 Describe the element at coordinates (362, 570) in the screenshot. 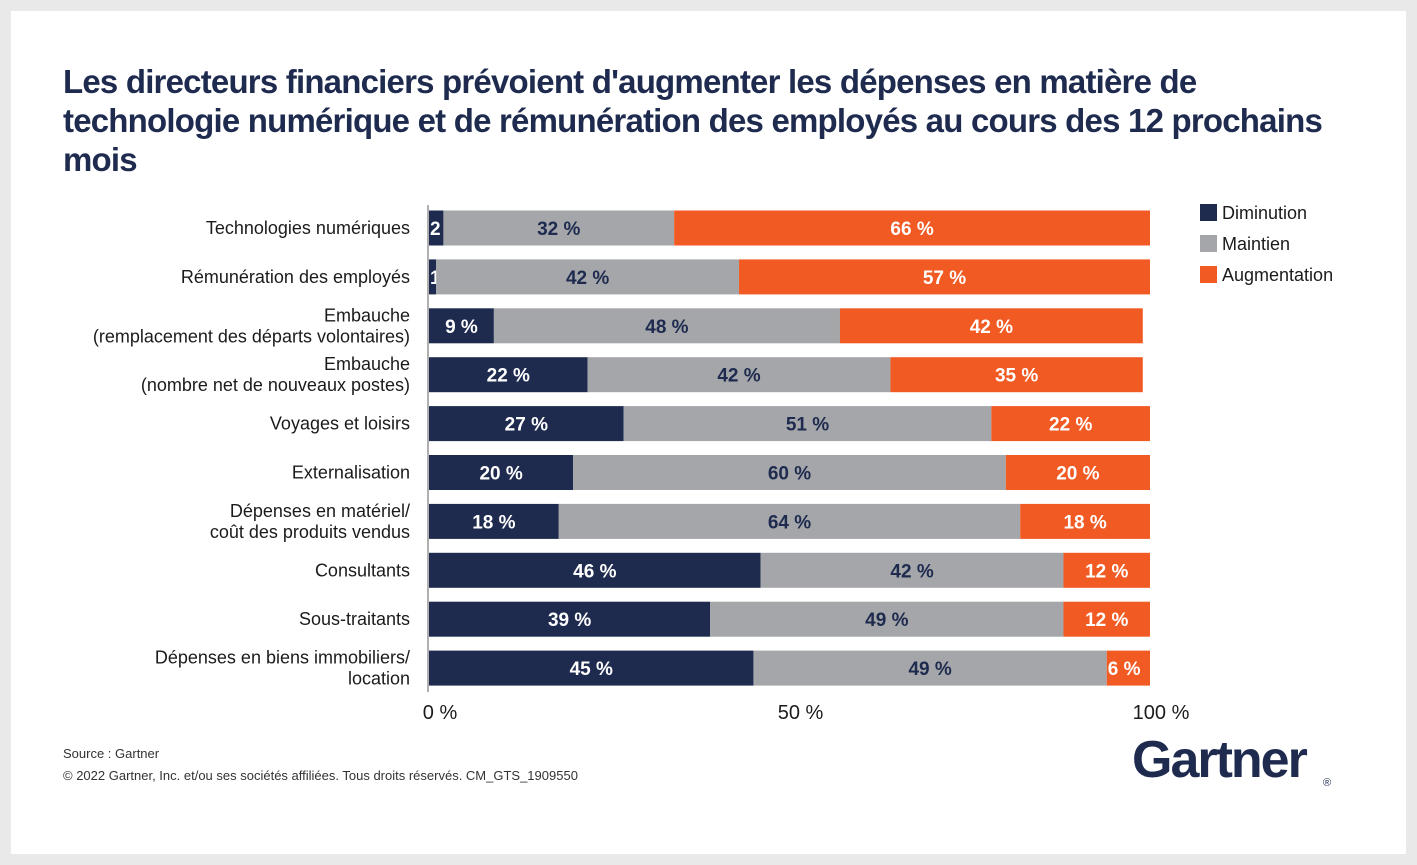

I see `category-label: Consultants` at that location.